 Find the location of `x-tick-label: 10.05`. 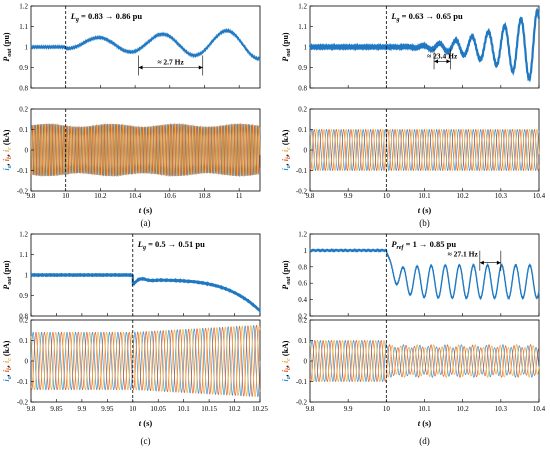

x-tick-label: 10.05 is located at coordinates (158, 409).